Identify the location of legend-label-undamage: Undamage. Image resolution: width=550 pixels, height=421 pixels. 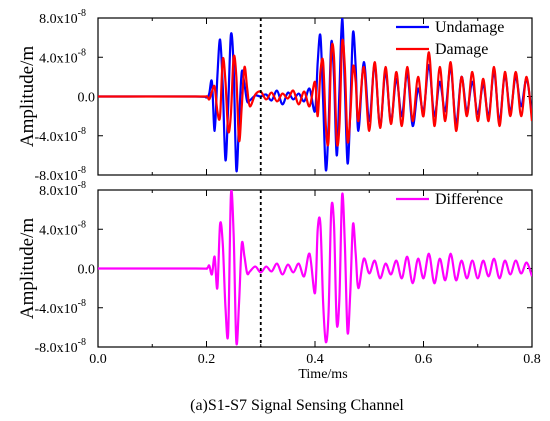
(469, 27).